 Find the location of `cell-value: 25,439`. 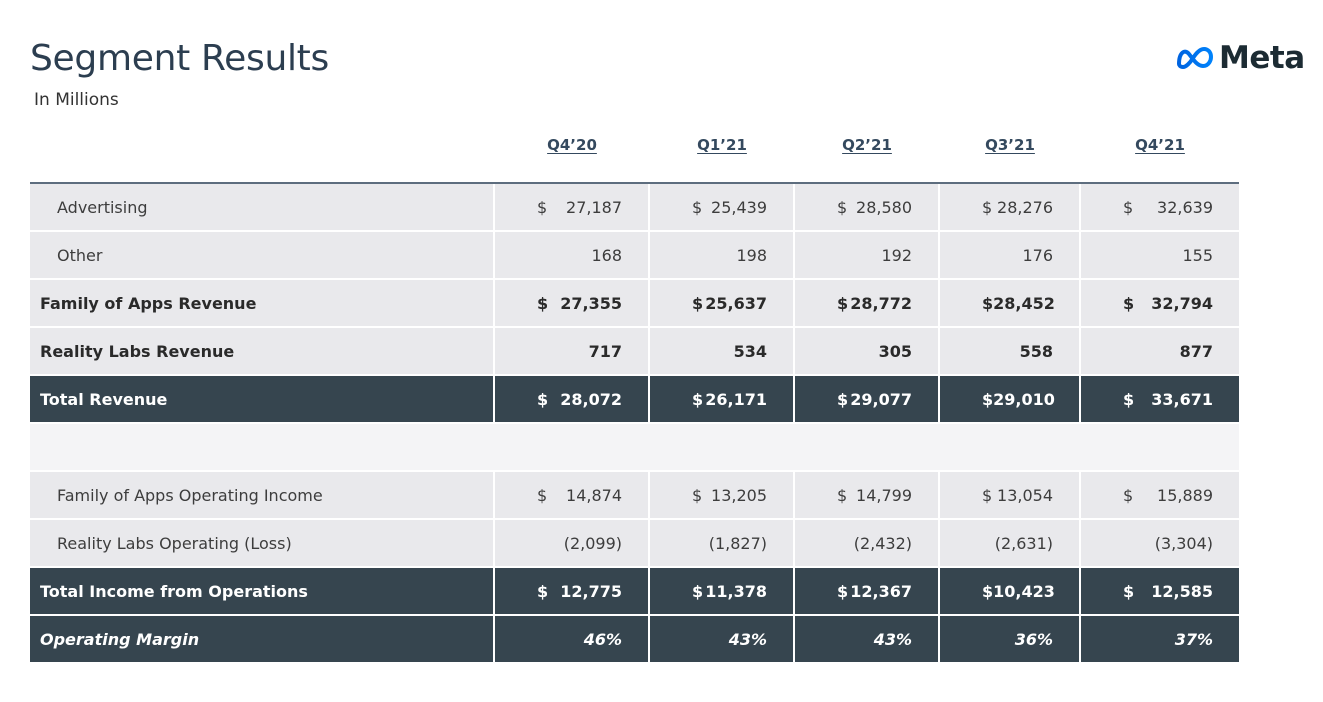

cell-value: 25,439 is located at coordinates (739, 207).